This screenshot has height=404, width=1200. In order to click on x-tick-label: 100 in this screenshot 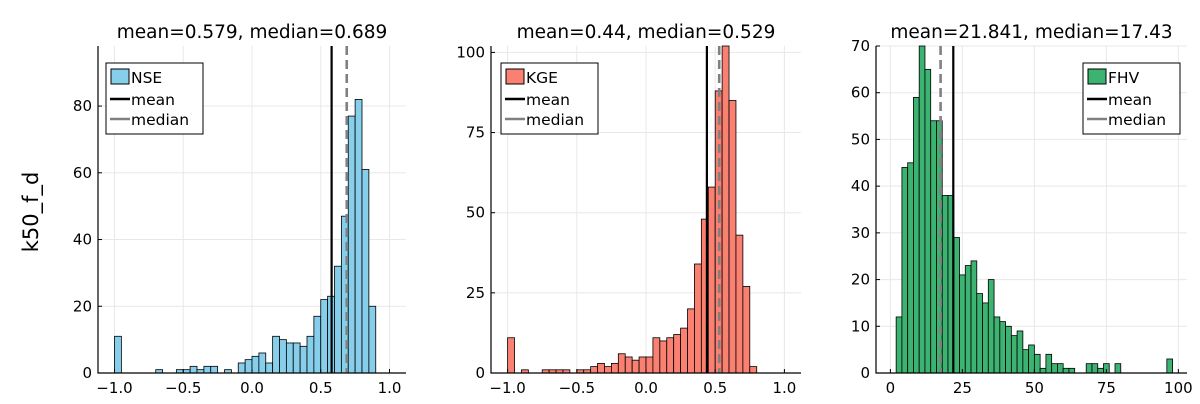, I will do `click(1178, 388)`.